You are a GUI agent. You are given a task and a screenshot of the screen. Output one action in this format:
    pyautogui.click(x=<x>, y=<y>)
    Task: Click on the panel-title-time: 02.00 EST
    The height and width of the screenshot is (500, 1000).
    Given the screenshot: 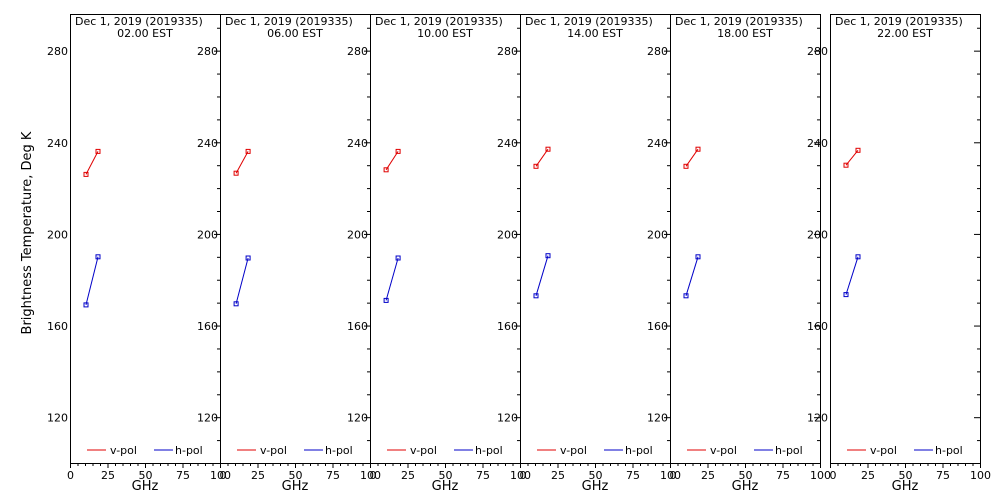 What is the action you would take?
    pyautogui.click(x=145, y=33)
    